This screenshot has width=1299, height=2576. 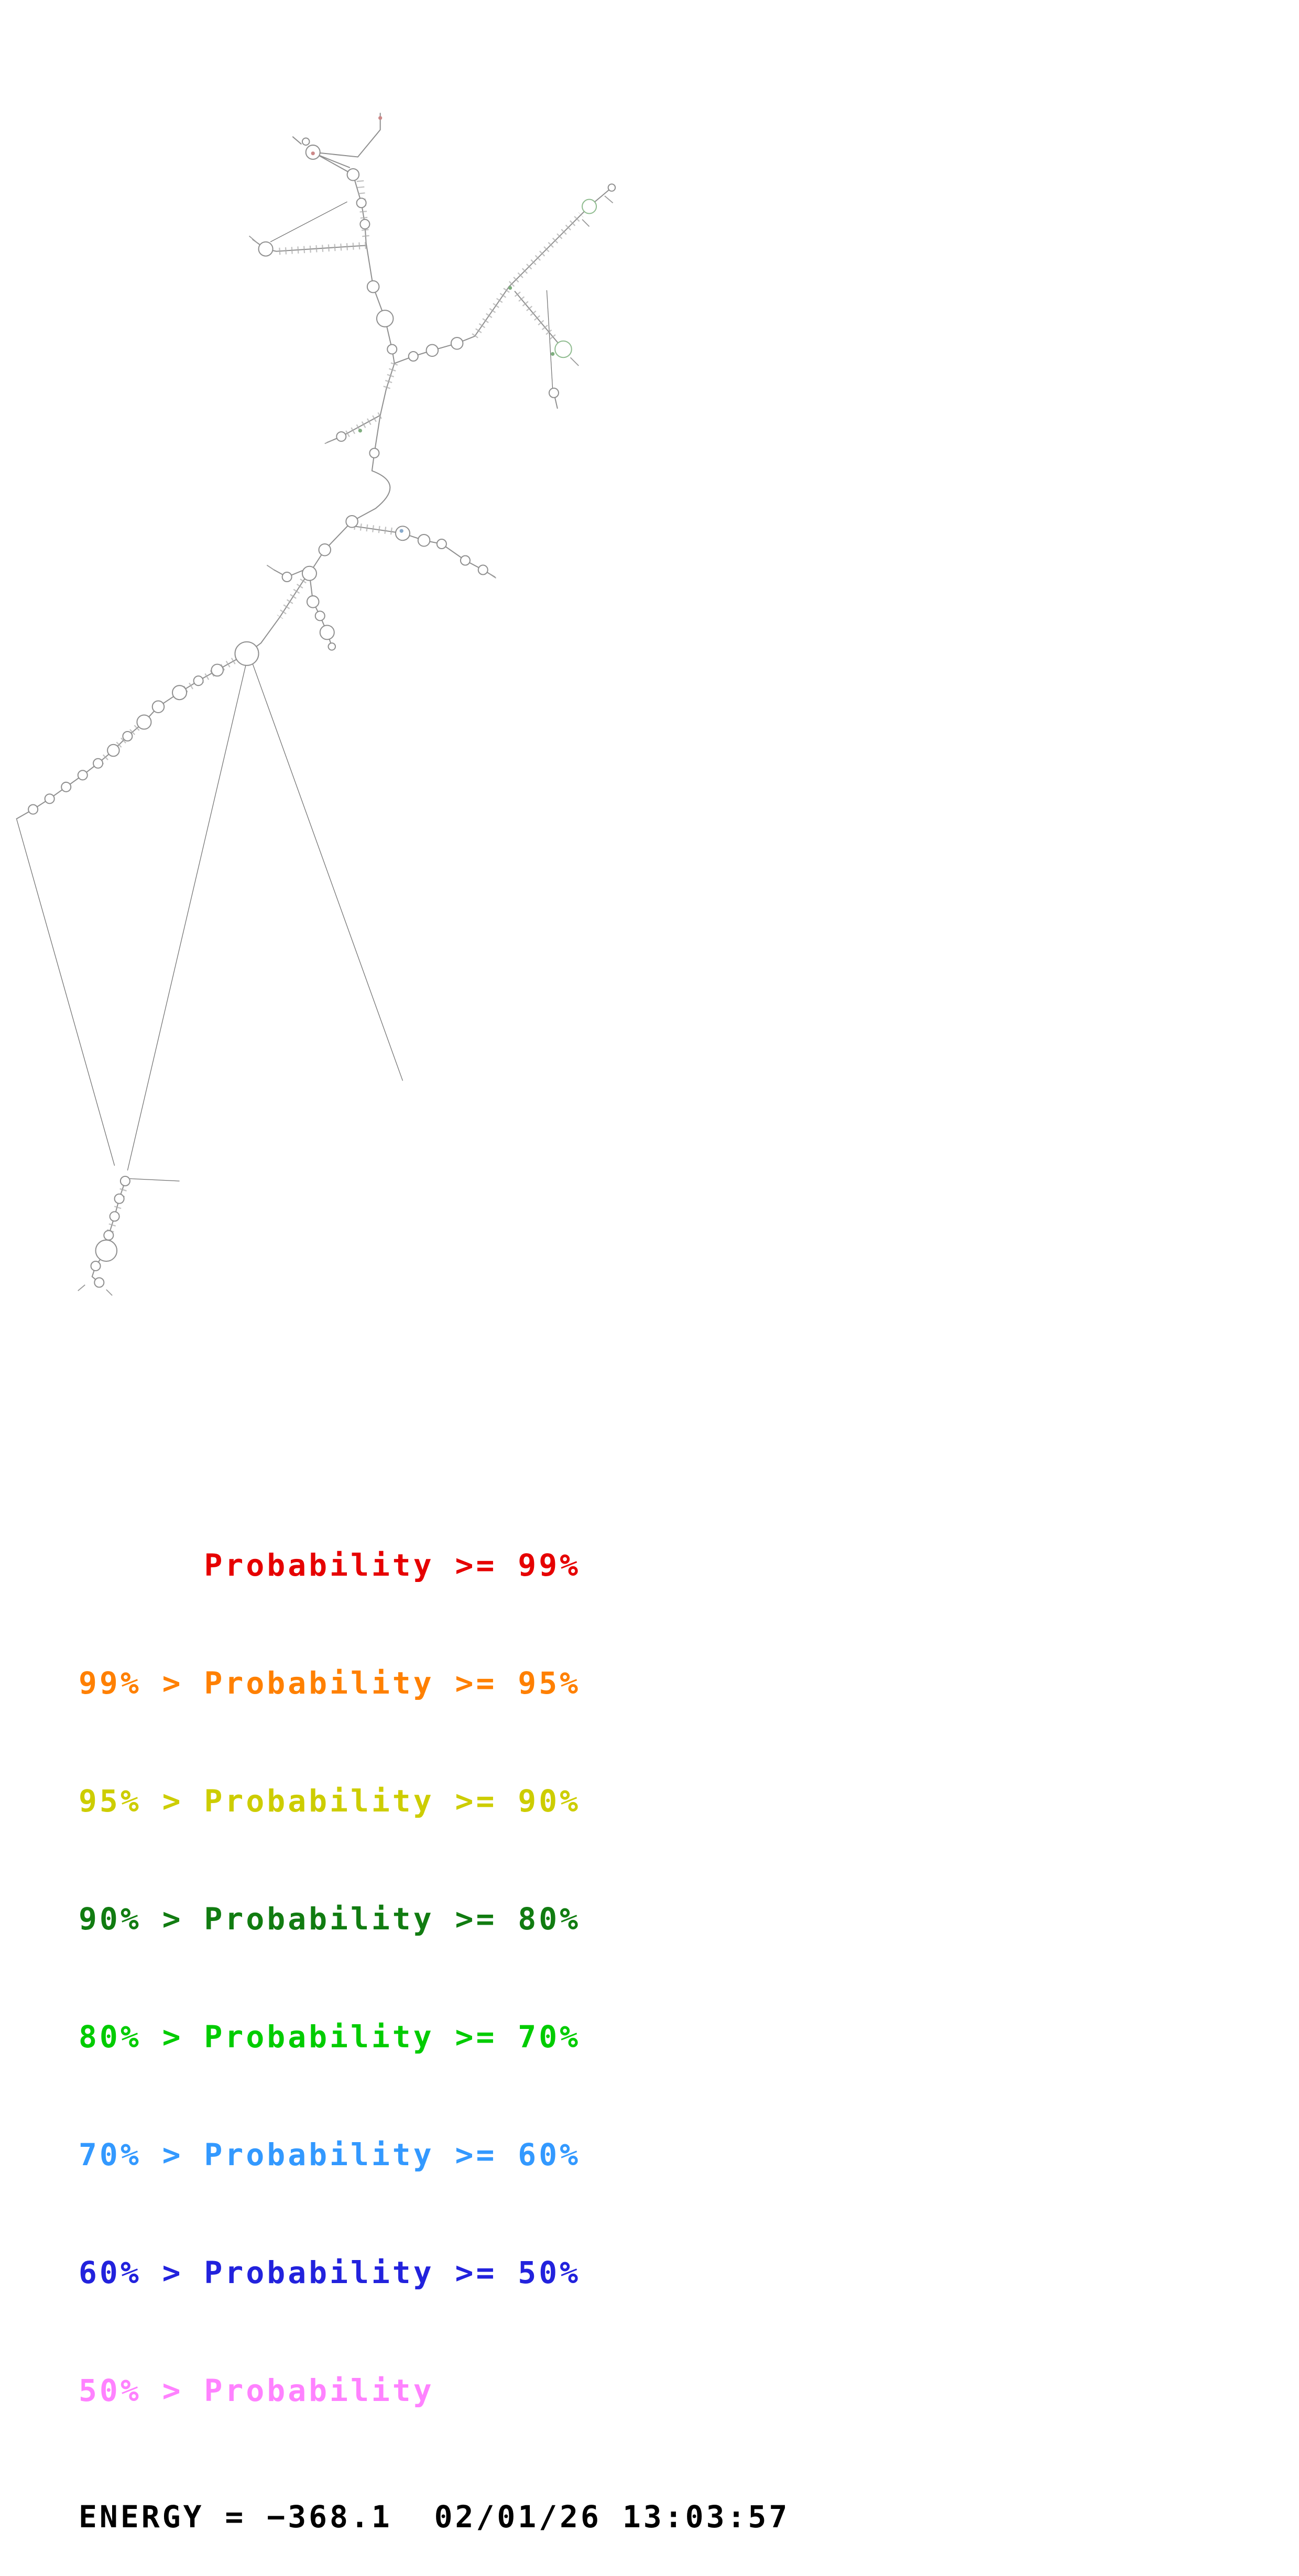 What do you see at coordinates (330, 1683) in the screenshot?
I see `legend-row-p95: 99% > Probability >= 95%` at bounding box center [330, 1683].